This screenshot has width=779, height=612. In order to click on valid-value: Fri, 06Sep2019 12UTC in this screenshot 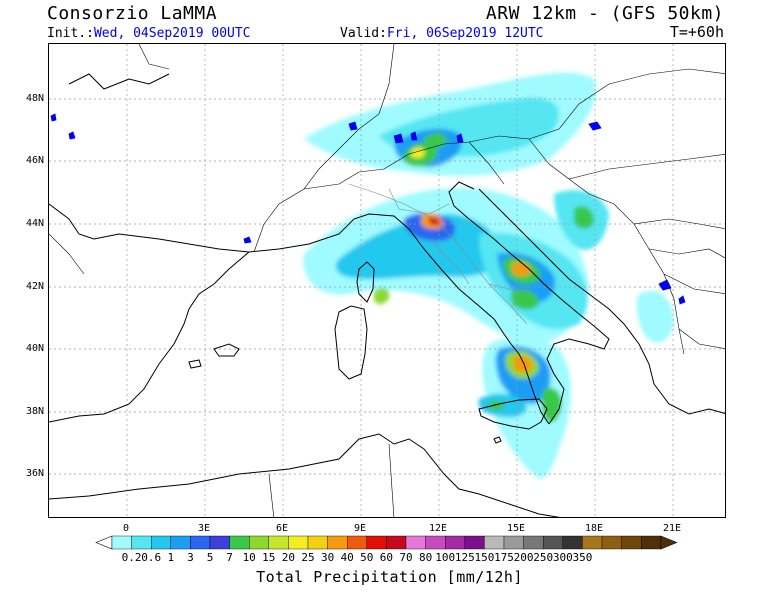, I will do `click(465, 33)`.